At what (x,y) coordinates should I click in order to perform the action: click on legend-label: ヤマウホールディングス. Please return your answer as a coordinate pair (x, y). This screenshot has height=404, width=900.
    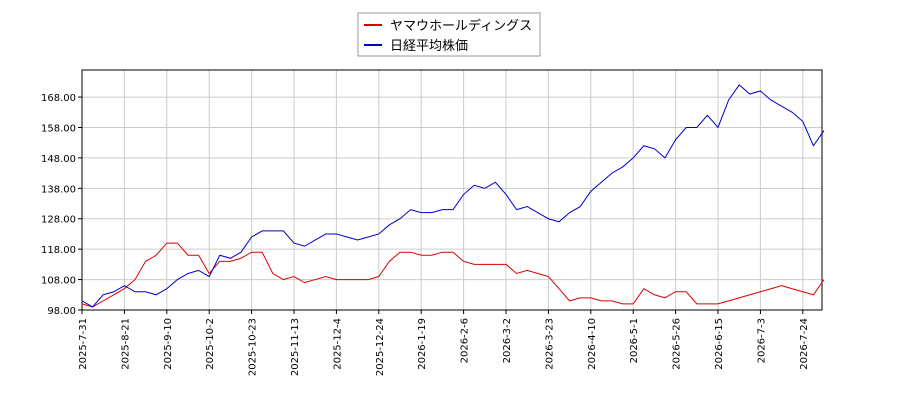
    Looking at the image, I should click on (461, 26).